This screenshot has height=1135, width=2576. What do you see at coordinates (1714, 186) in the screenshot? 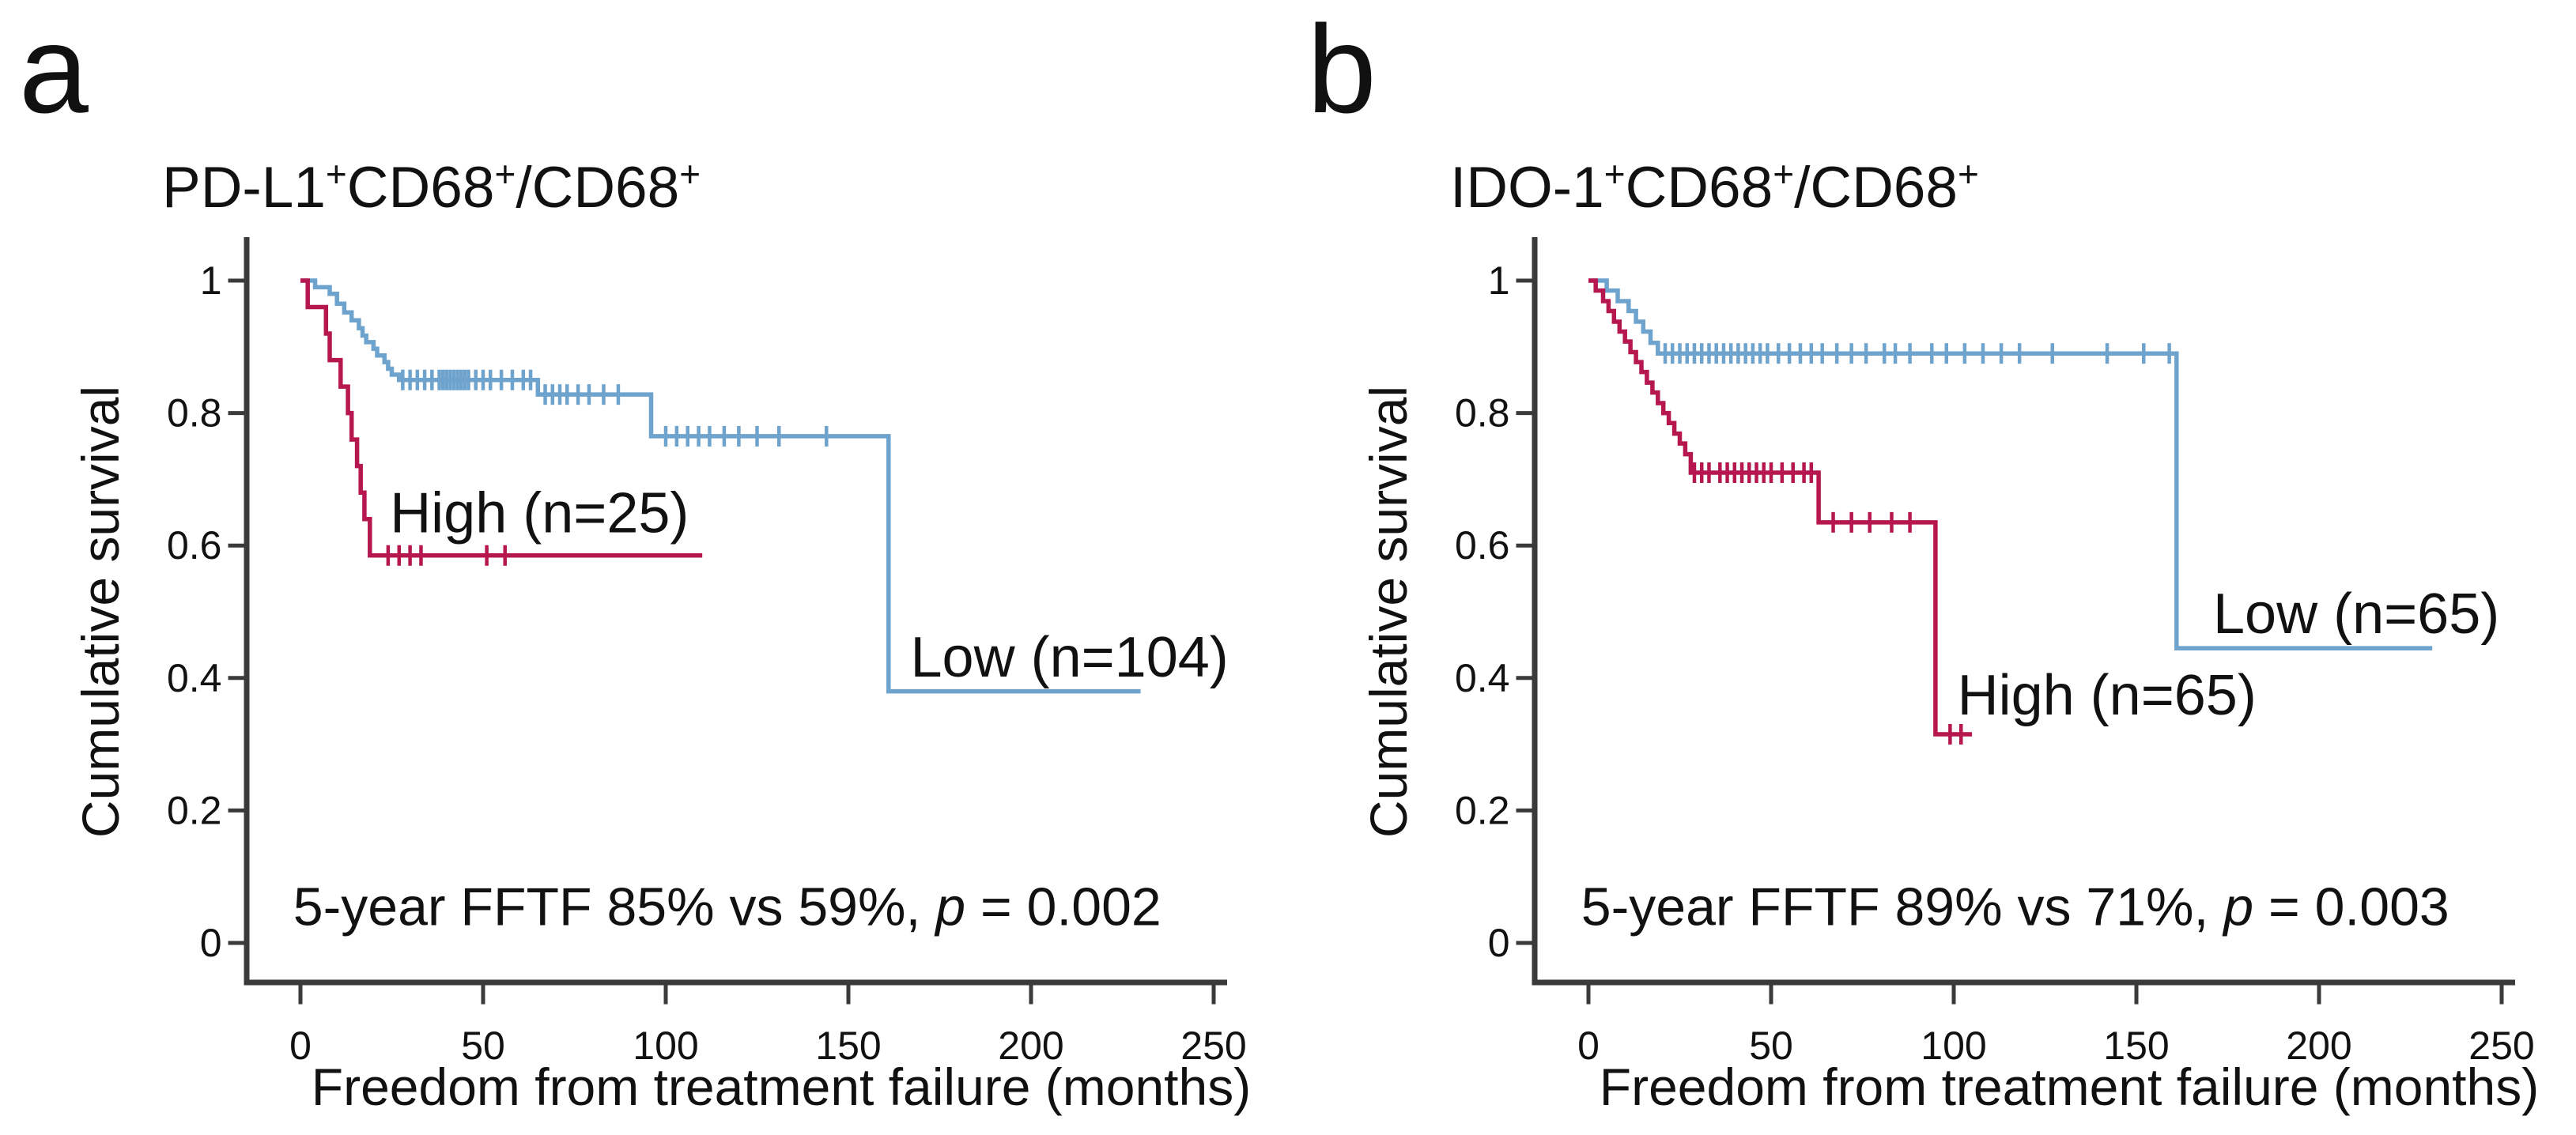
I see `panel-title: IDO-1+CD68+/CD68+` at bounding box center [1714, 186].